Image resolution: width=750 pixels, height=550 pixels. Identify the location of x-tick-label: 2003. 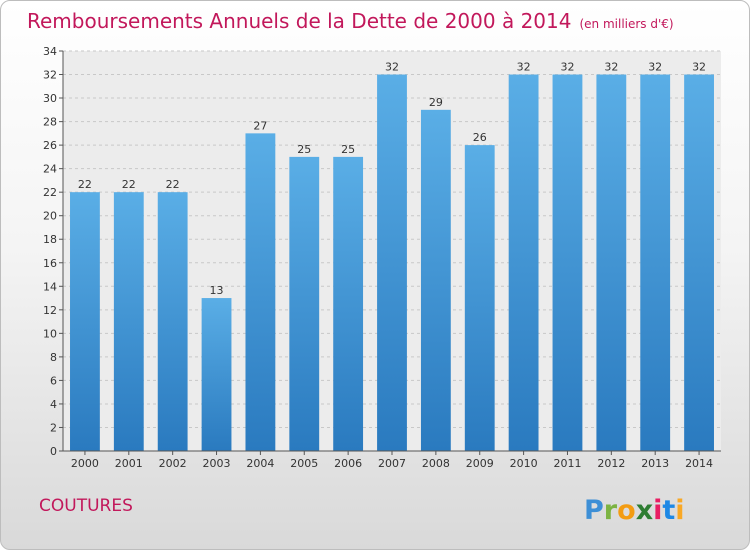
(217, 463).